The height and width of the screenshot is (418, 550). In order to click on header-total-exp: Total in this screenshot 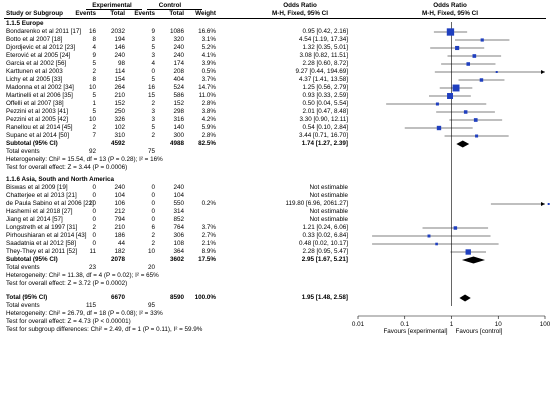, I will do `click(117, 13)`.